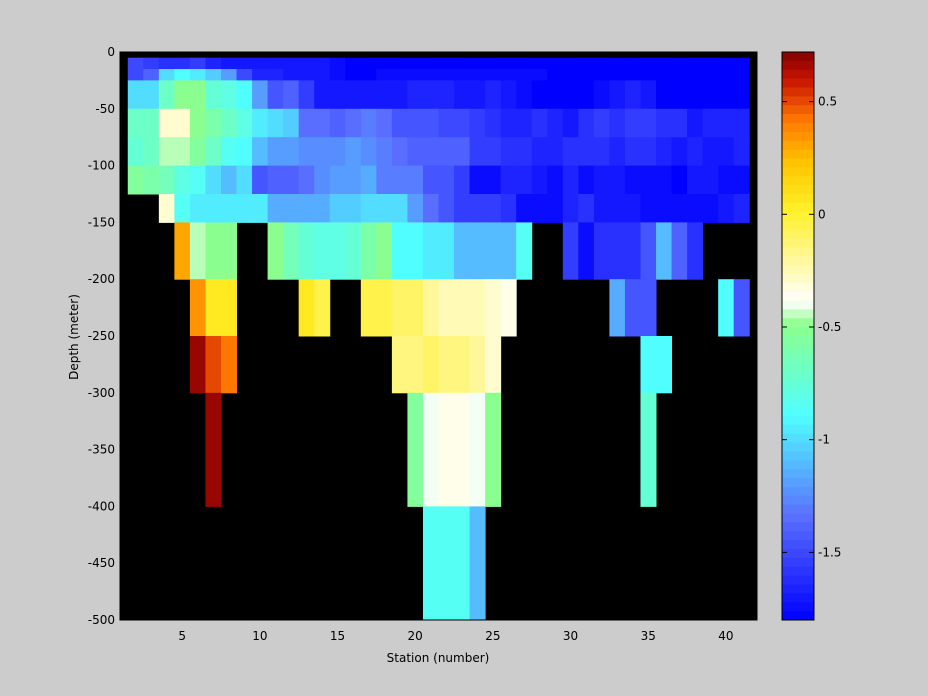 The image size is (928, 696). What do you see at coordinates (259, 636) in the screenshot?
I see `x-tick-label: 10` at bounding box center [259, 636].